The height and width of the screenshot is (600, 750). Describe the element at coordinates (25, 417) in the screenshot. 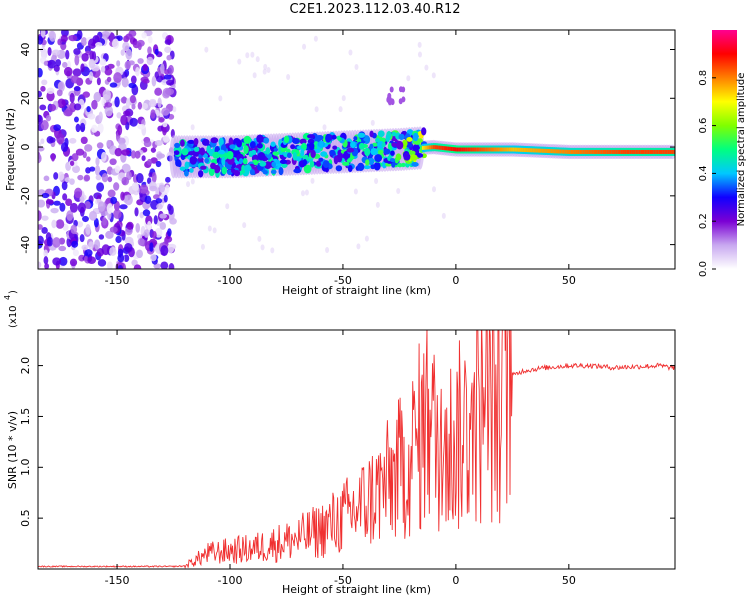

I see `y-tick-label: 1.5` at that location.